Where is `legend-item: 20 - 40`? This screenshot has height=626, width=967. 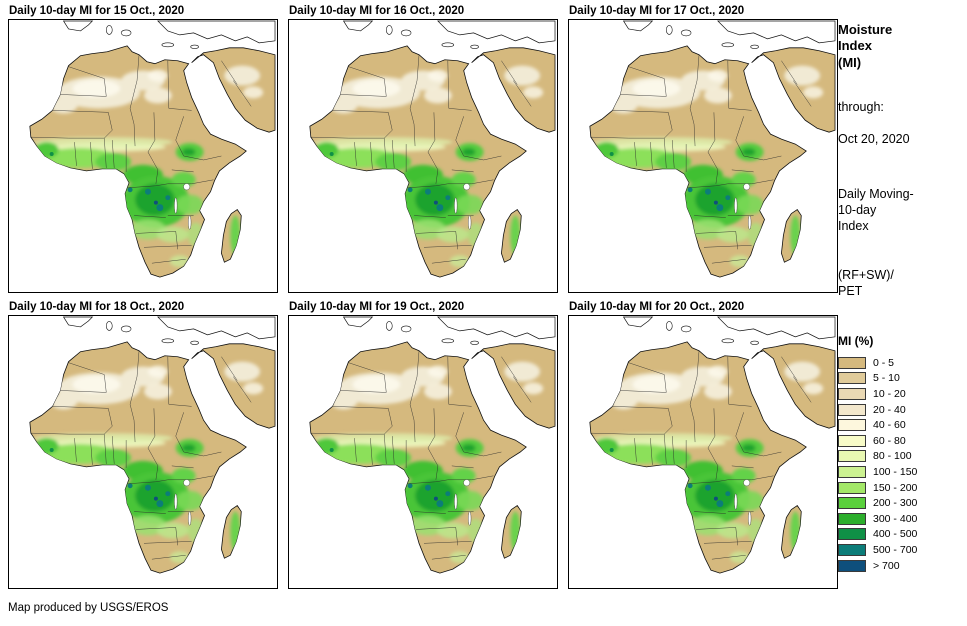 legend-item: 20 - 40 is located at coordinates (901, 410).